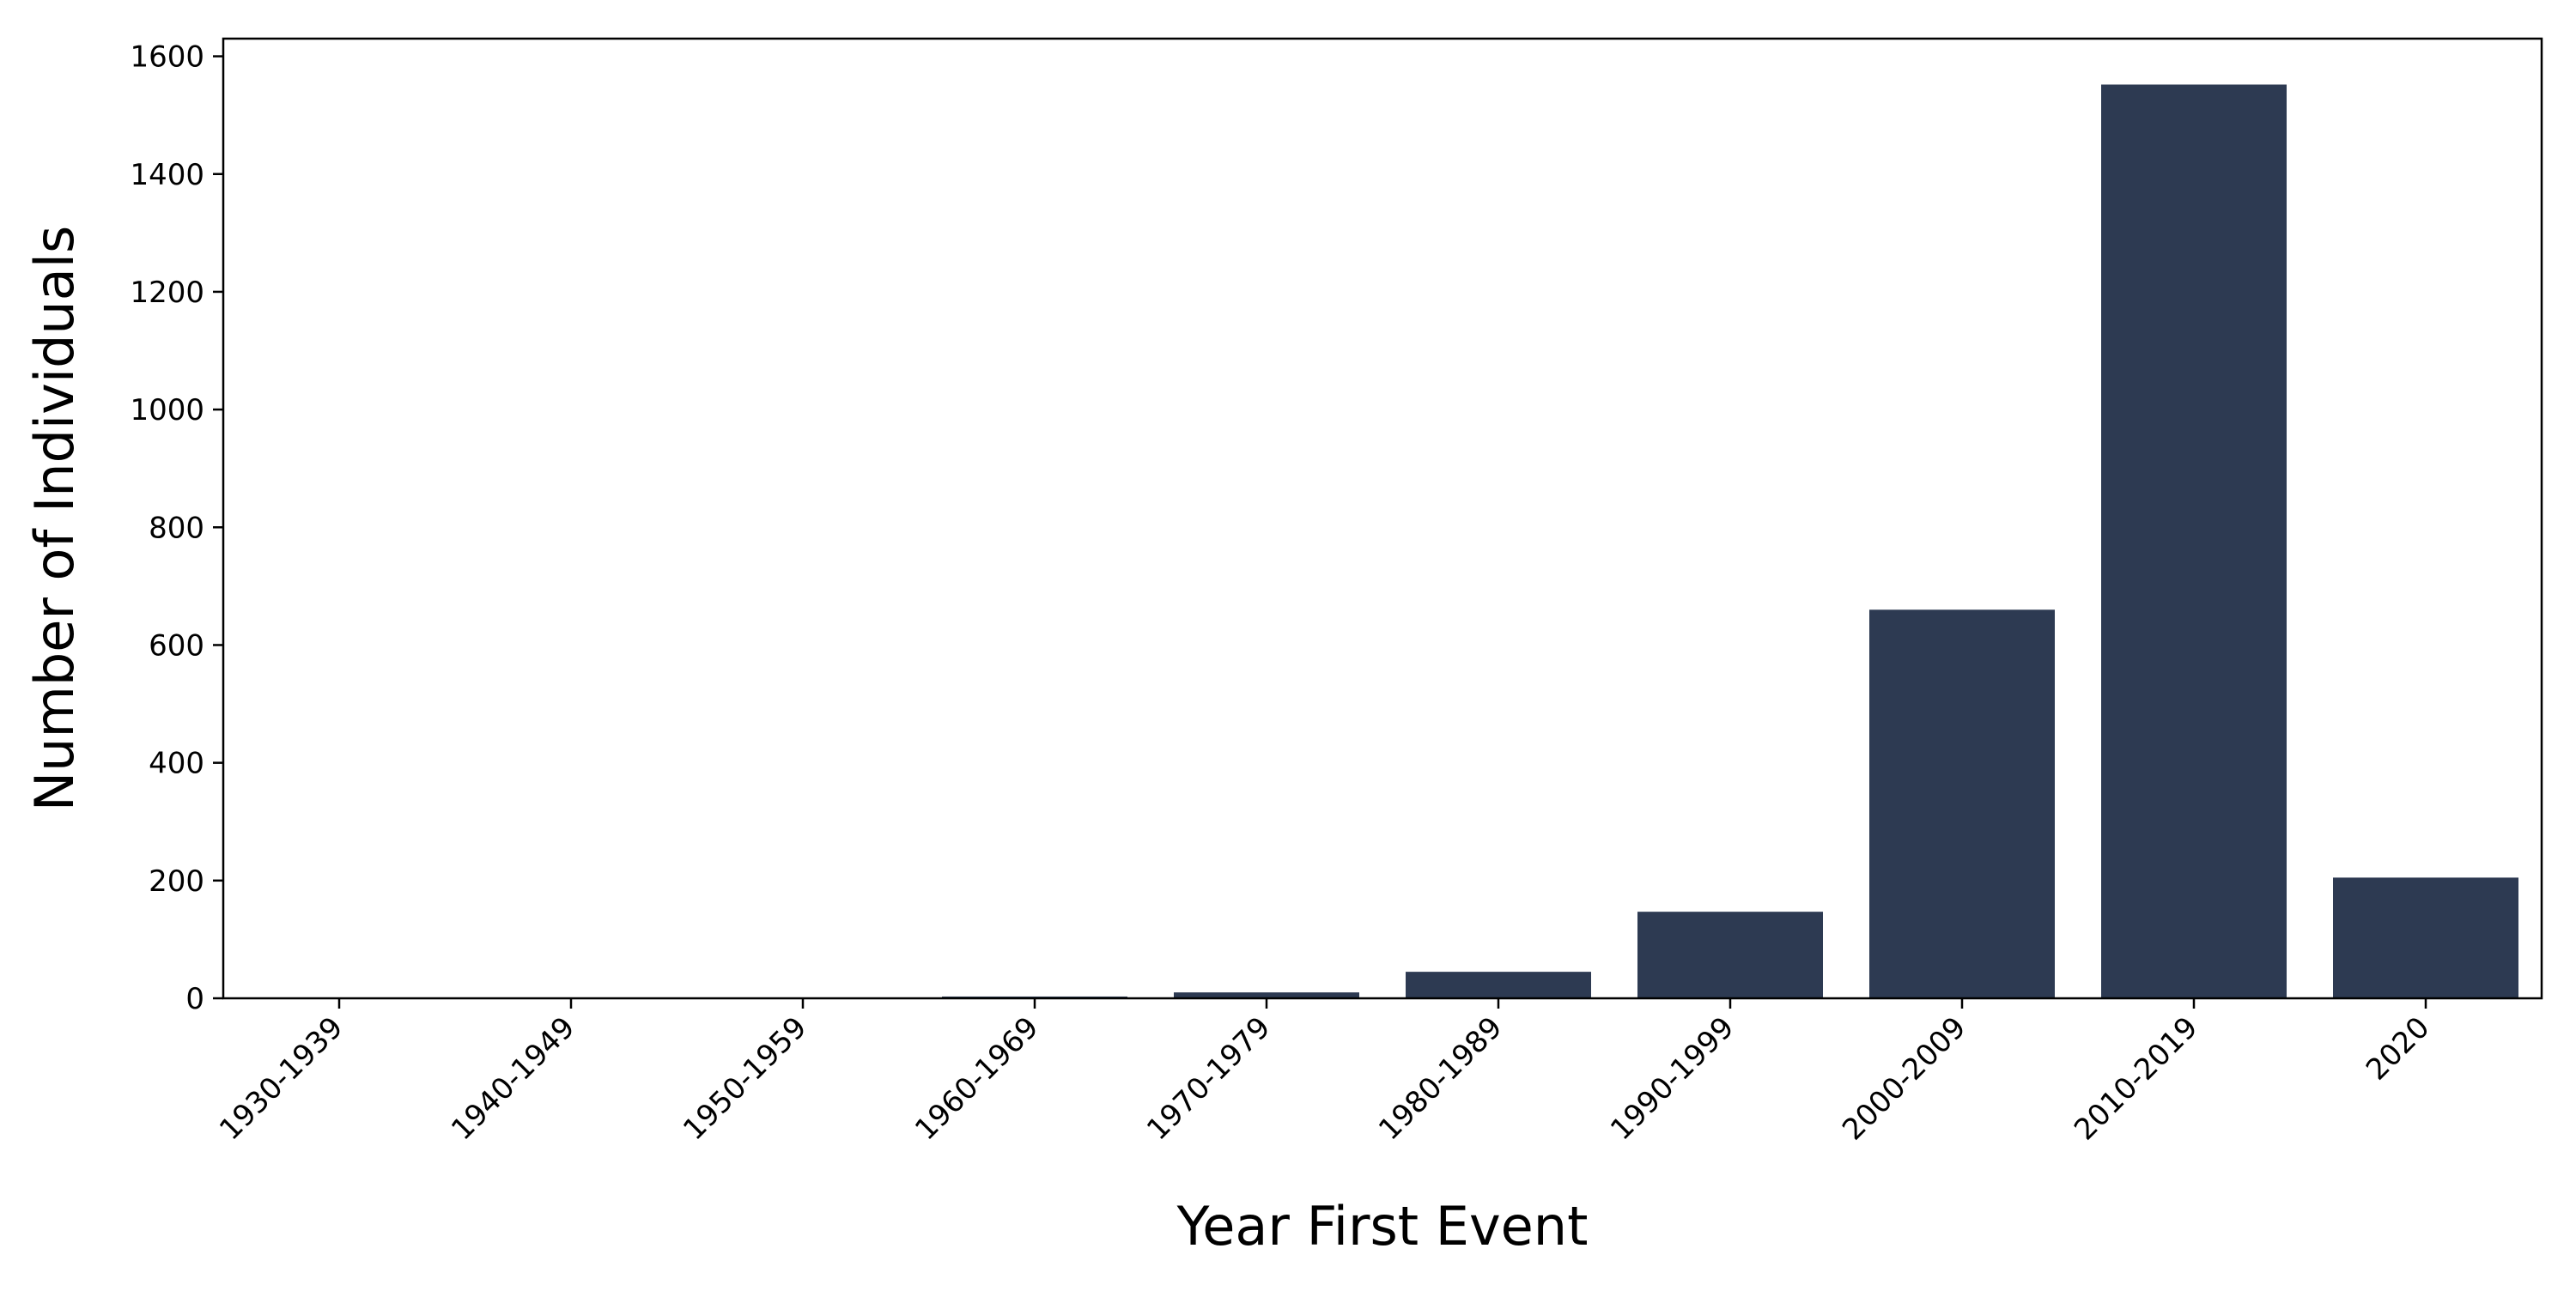 The height and width of the screenshot is (1291, 2576). Describe the element at coordinates (1499, 985) in the screenshot. I see `bar-1980-1989` at that location.